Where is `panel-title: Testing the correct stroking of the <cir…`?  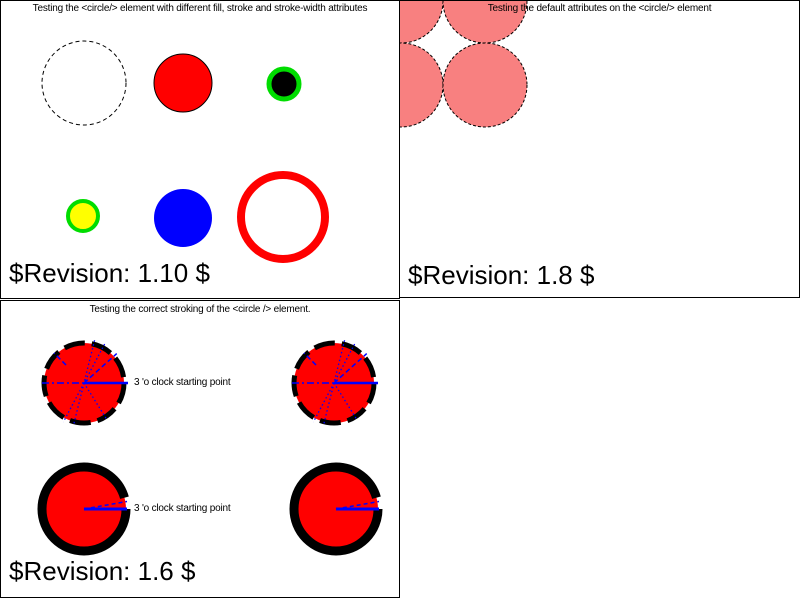
panel-title: Testing the correct stroking of the <cir… is located at coordinates (200, 309).